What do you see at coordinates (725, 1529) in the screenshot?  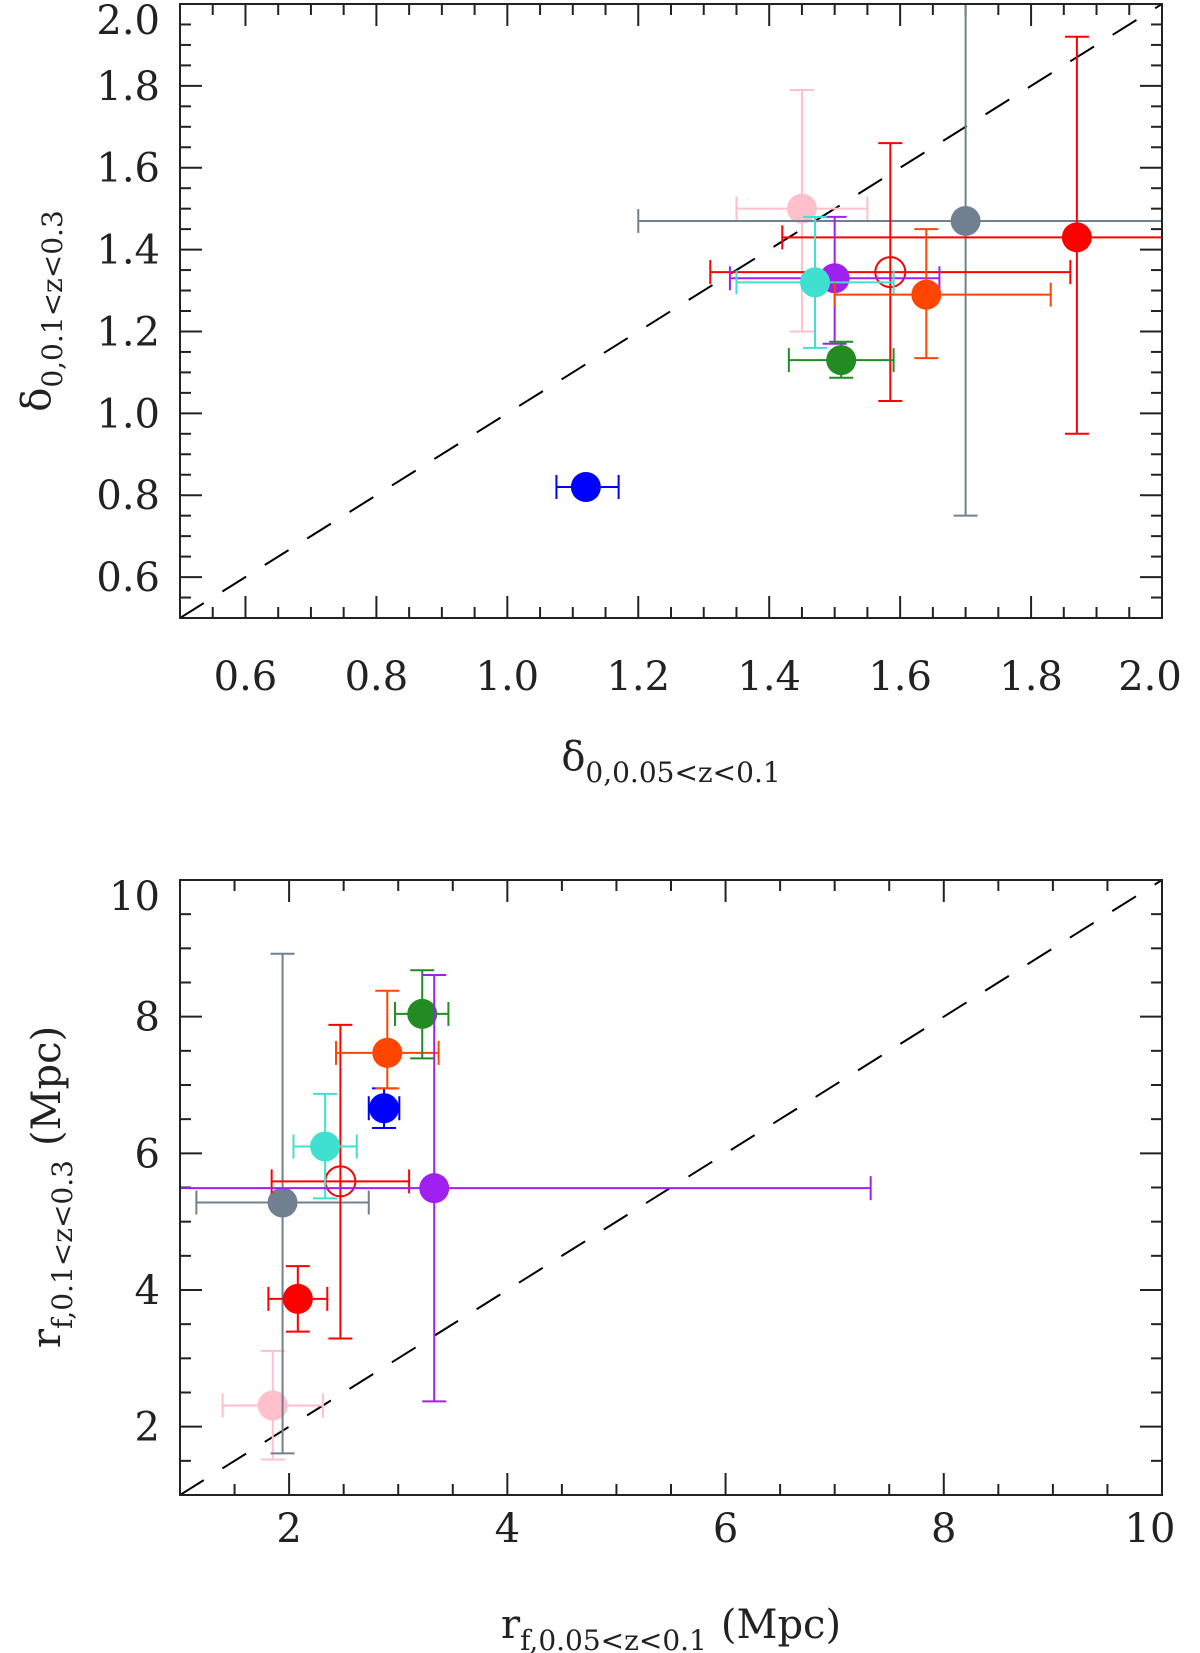 I see `x-tick-label: 6` at bounding box center [725, 1529].